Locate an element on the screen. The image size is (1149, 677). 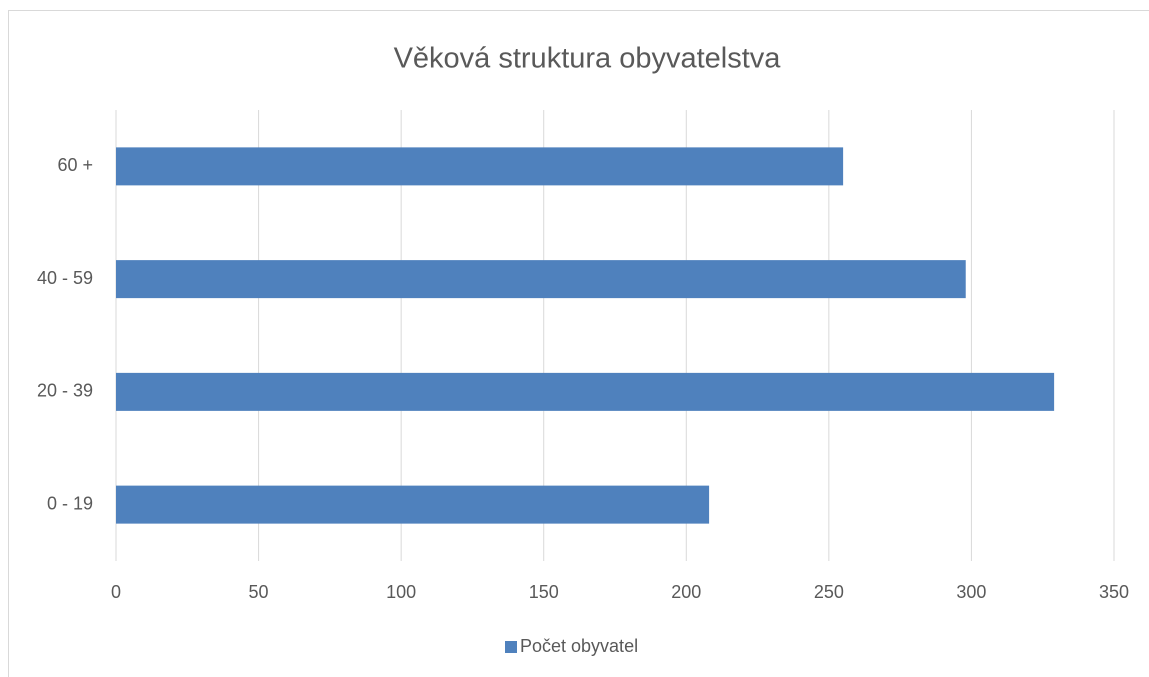
x-tick-label: 50 is located at coordinates (259, 592).